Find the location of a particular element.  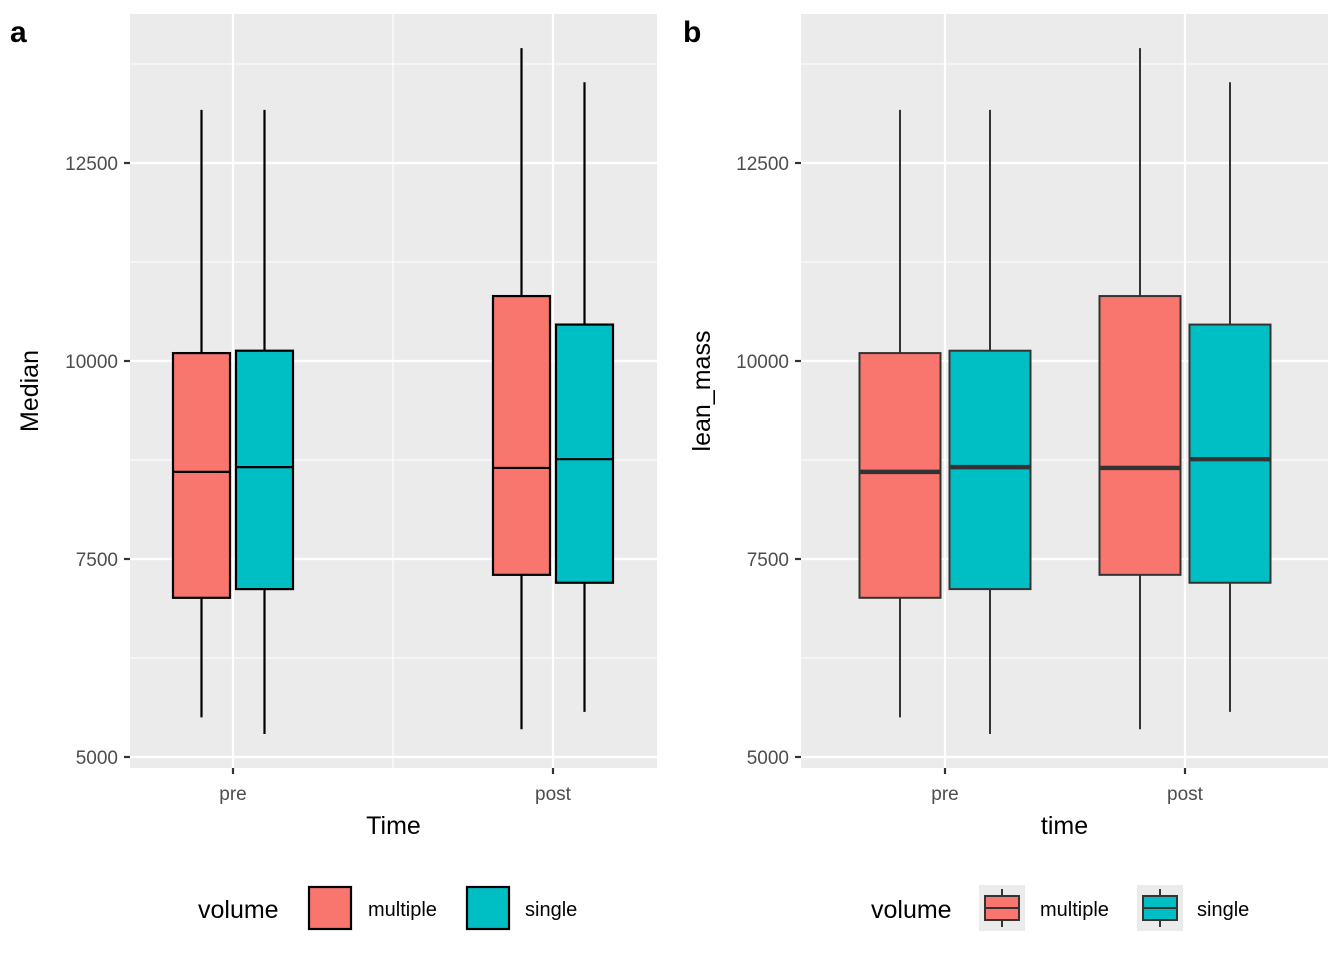

x-axis-title: Time is located at coordinates (393, 826).